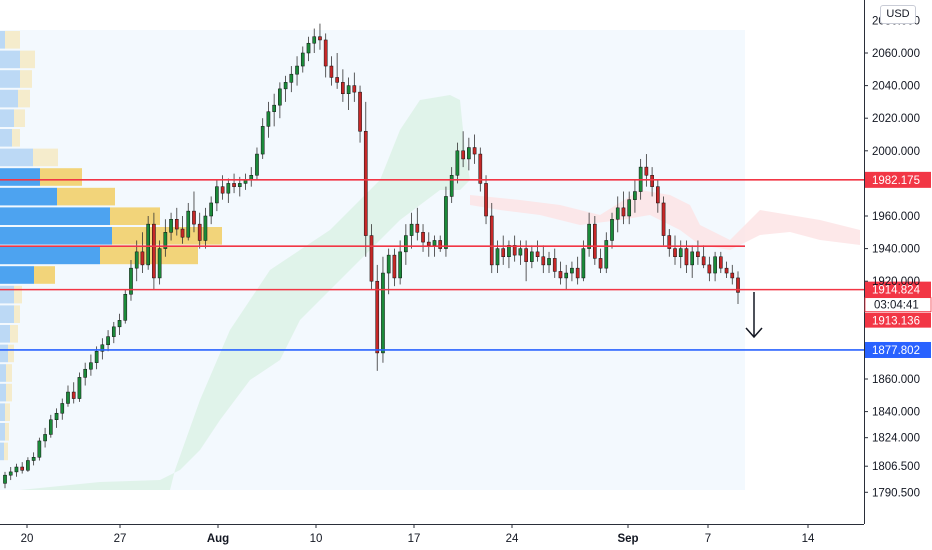 The height and width of the screenshot is (550, 932). What do you see at coordinates (754, 333) in the screenshot?
I see `arrow-head-icon` at bounding box center [754, 333].